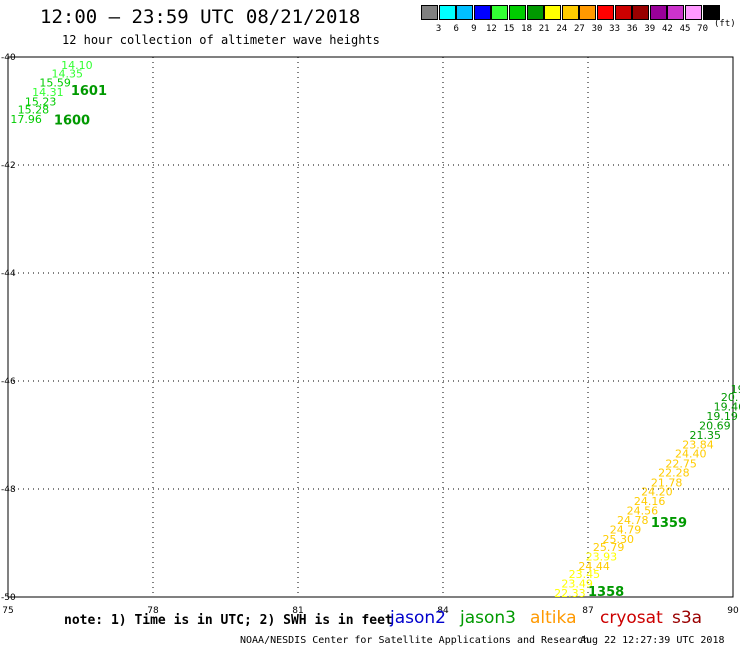  I want to click on pass-time-label: 1600, so click(72, 121).